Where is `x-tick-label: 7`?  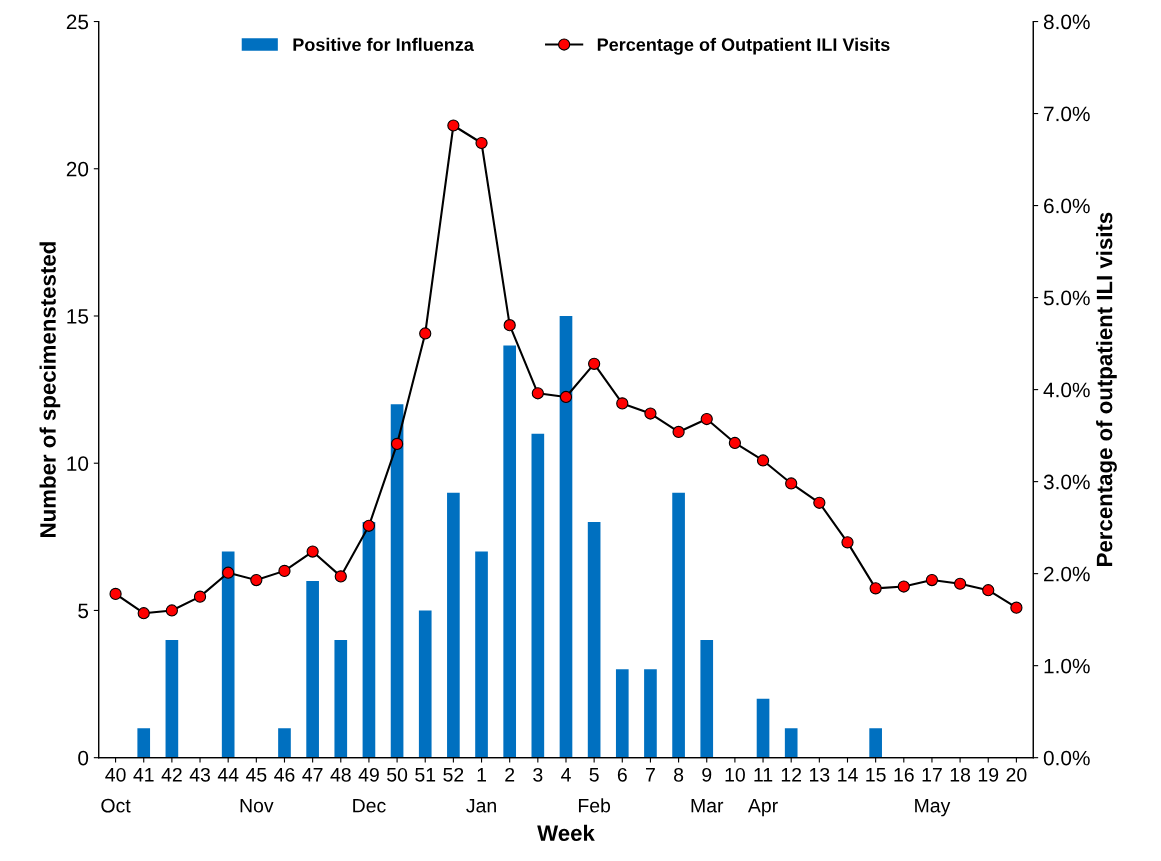
x-tick-label: 7 is located at coordinates (650, 775).